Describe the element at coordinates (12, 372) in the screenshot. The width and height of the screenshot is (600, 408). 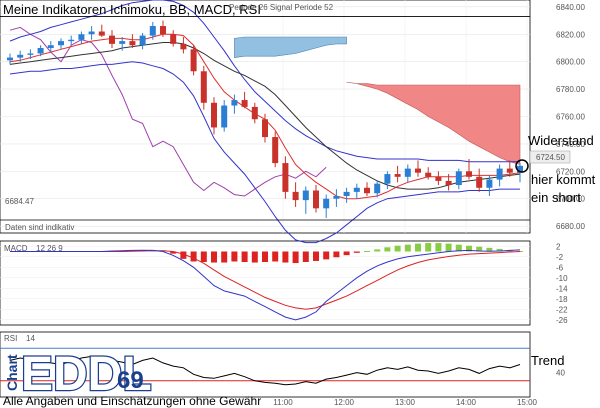
I see `logo-chart-text: Chart` at that location.